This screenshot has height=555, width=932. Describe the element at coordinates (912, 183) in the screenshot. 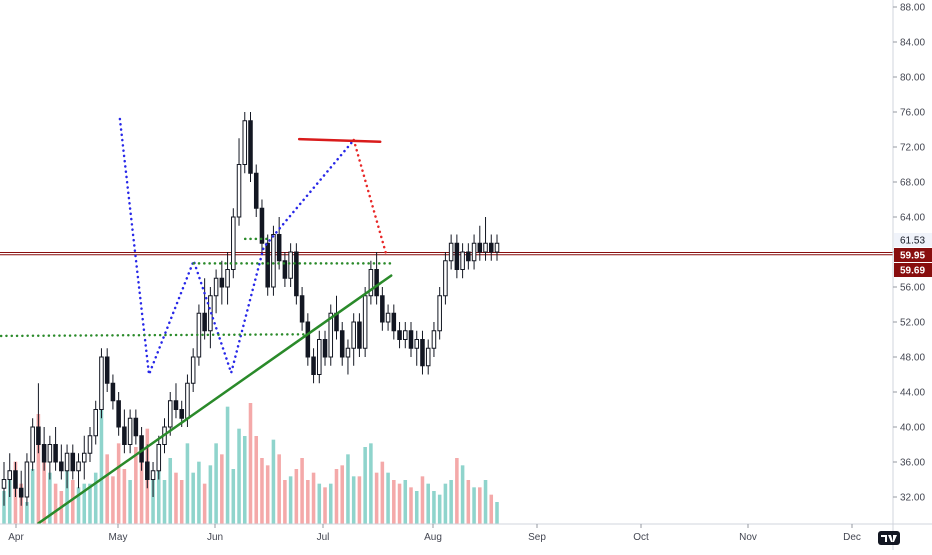

I see `price-tick-label: 68.00` at that location.